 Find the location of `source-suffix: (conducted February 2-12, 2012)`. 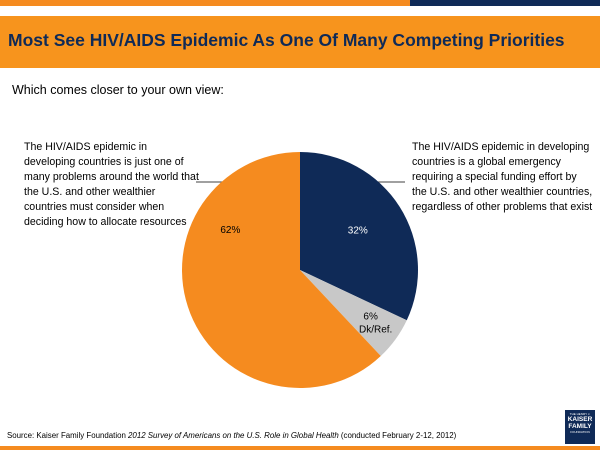

source-suffix: (conducted February 2-12, 2012) is located at coordinates (397, 435).